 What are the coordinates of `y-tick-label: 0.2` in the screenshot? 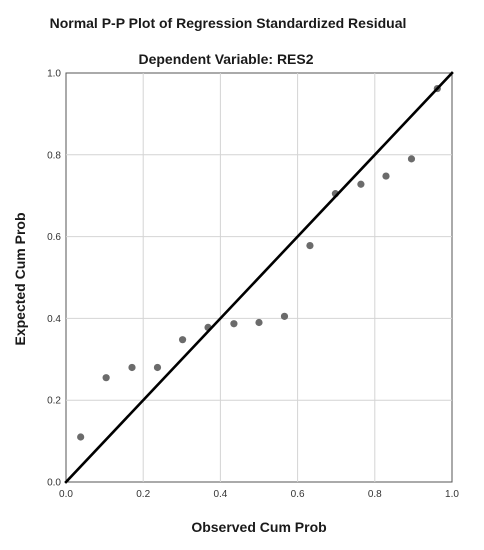 It's located at (54, 401).